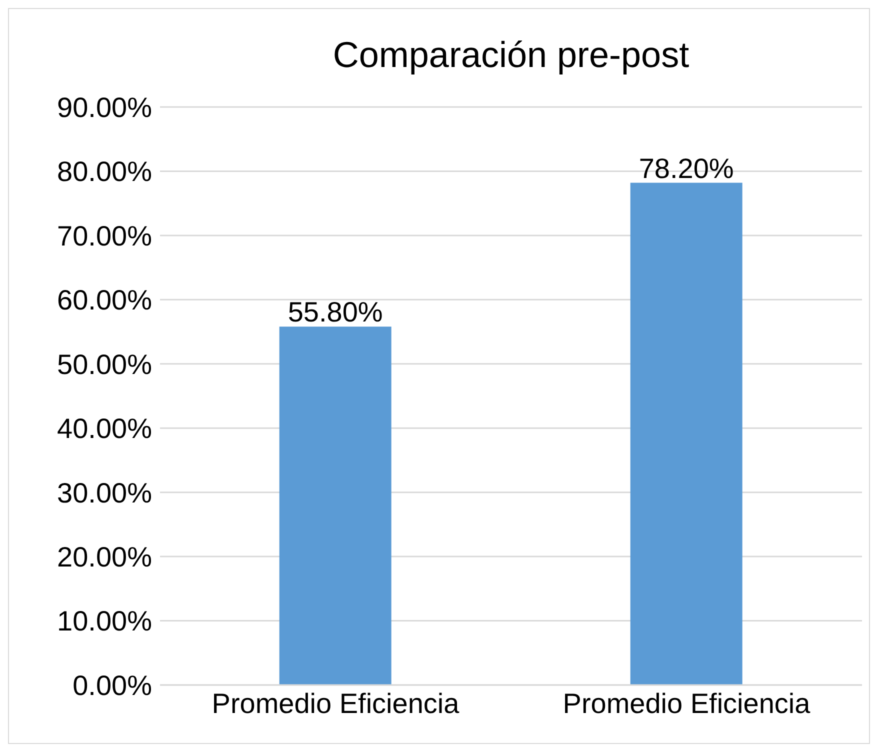 Image resolution: width=878 pixels, height=751 pixels. What do you see at coordinates (104, 556) in the screenshot?
I see `y-tick-label: 20.00%` at bounding box center [104, 556].